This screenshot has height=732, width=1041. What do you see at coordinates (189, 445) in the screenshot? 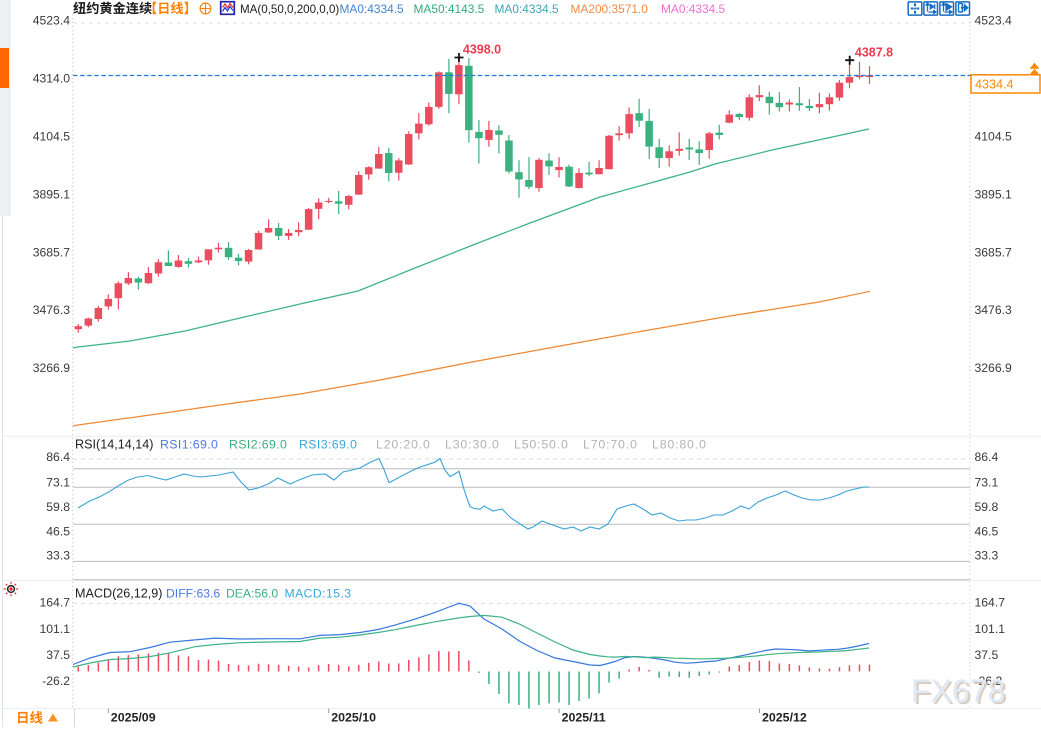
I see `svg-text: RSI1:69.0` at bounding box center [189, 445].